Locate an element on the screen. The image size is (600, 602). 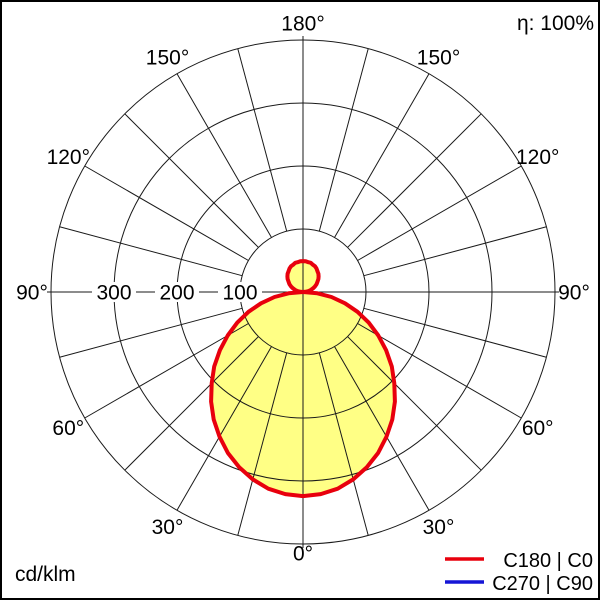
legend: C180 | C0 C270 | C90 is located at coordinates (519, 572).